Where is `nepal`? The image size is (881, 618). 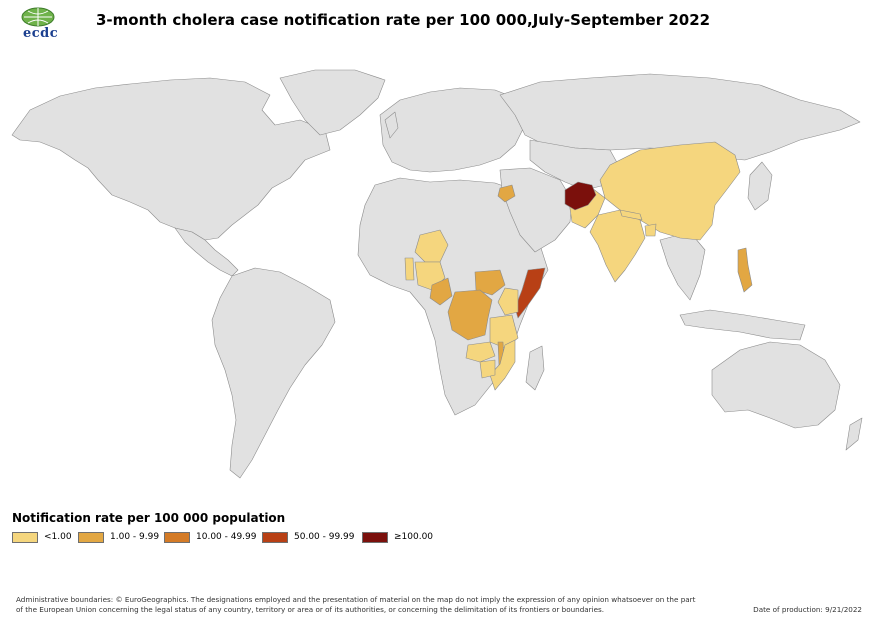 nepal is located at coordinates (631, 215).